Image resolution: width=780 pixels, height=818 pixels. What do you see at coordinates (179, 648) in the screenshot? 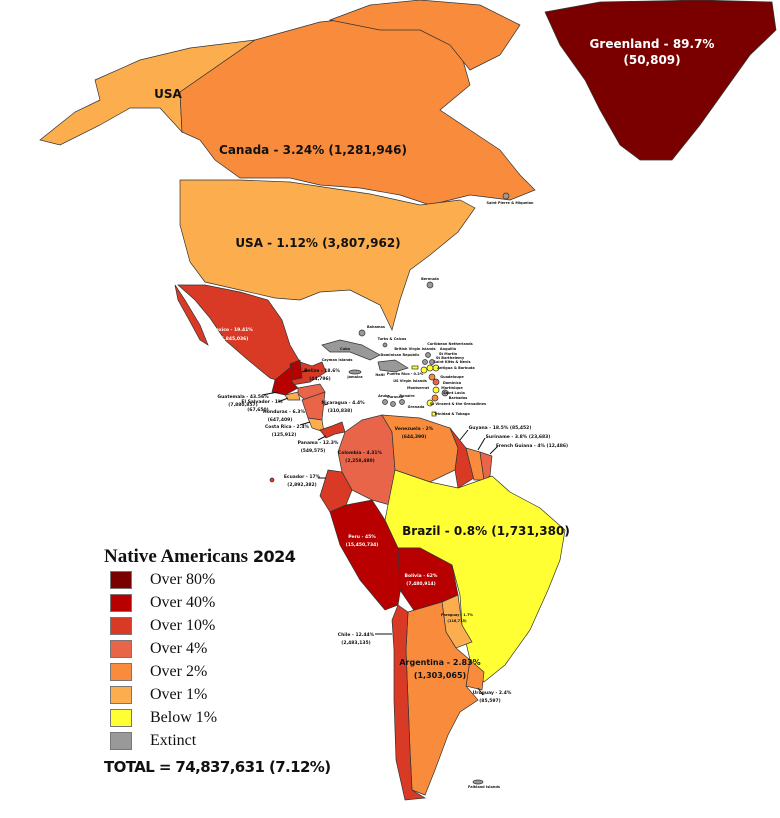
I see `legend-label: Over 4%` at bounding box center [179, 648].